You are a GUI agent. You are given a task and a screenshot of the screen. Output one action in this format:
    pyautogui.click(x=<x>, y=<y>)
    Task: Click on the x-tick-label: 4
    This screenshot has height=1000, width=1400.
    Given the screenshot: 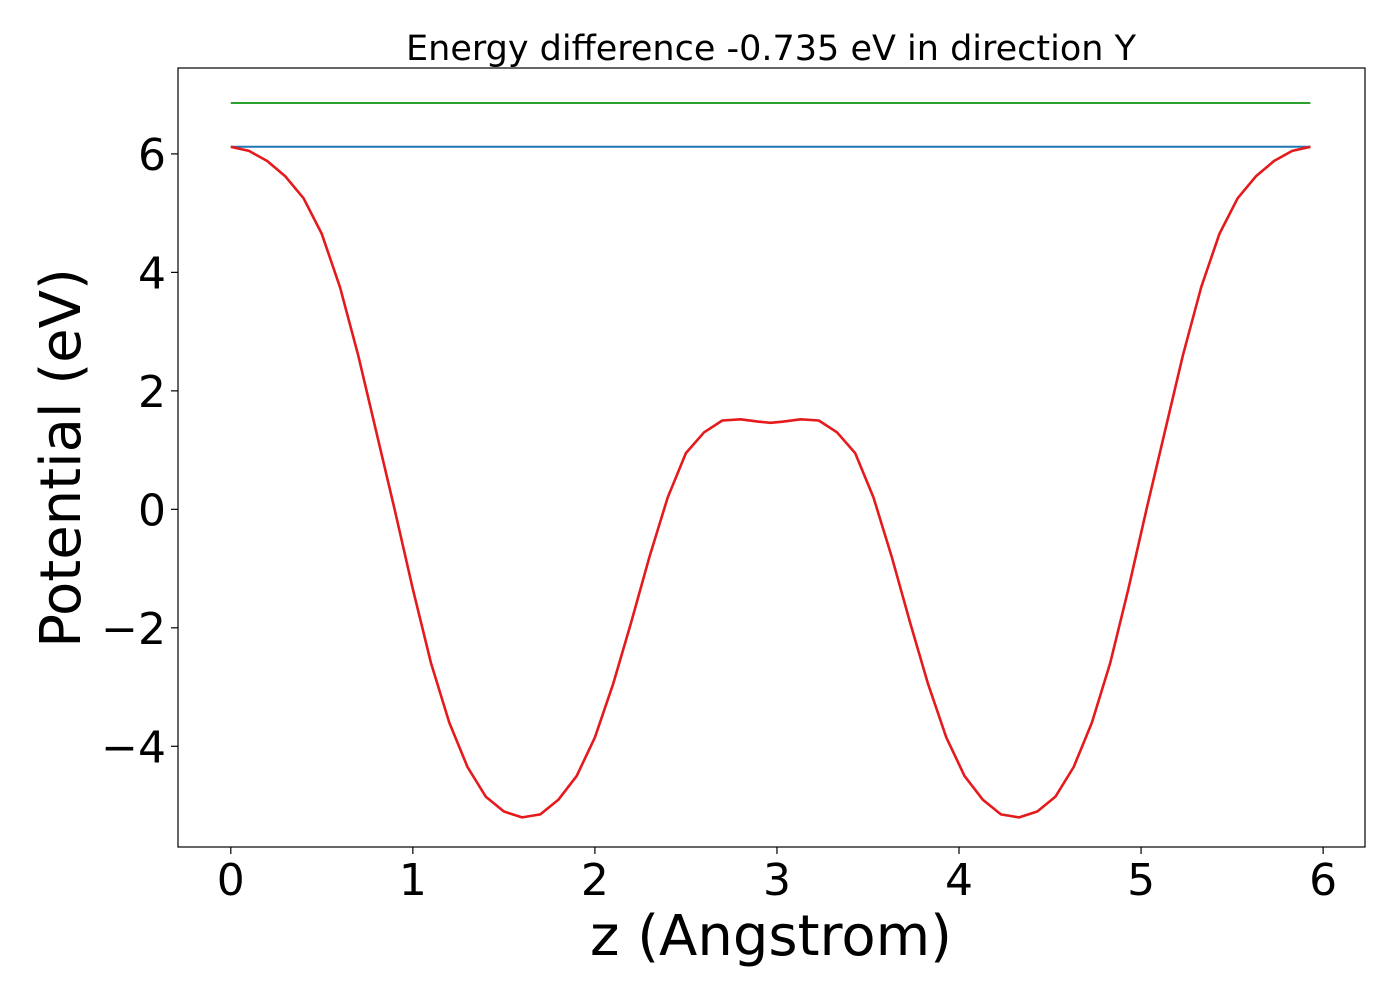 What is the action you would take?
    pyautogui.click(x=959, y=880)
    